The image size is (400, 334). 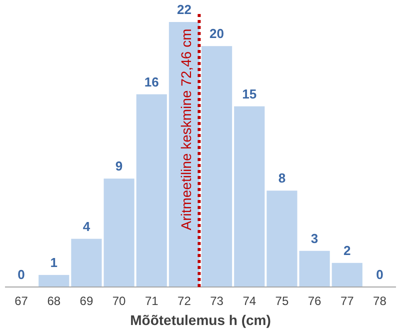 What do you see at coordinates (200, 320) in the screenshot?
I see `x-axis-title: Mõõtetulemus h (cm)` at bounding box center [200, 320].